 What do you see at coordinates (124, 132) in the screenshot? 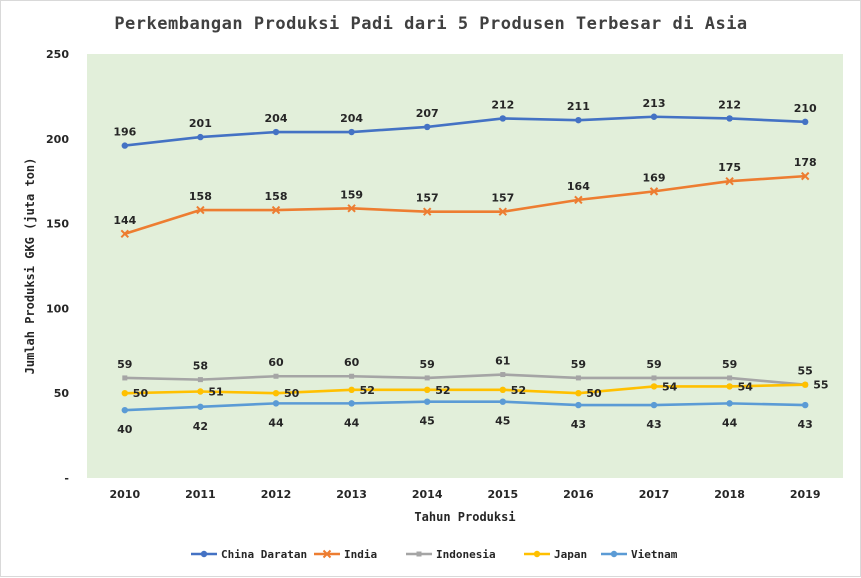
I see `series-china-daratan-data-label: 196` at bounding box center [124, 132].